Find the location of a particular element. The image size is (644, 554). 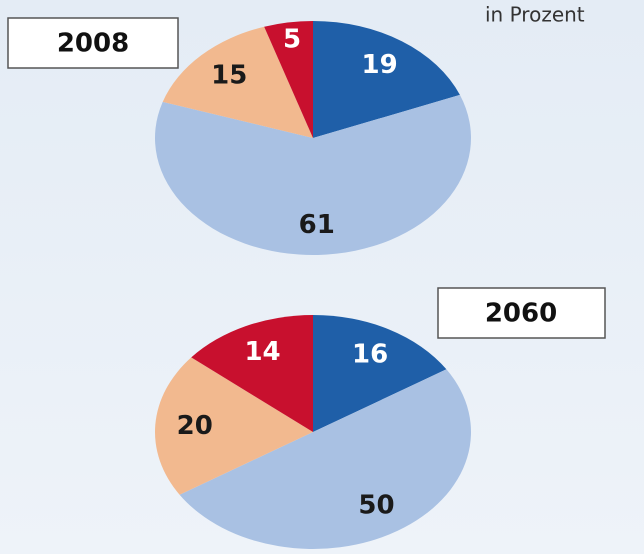

data-label: 16 is located at coordinates (370, 355).